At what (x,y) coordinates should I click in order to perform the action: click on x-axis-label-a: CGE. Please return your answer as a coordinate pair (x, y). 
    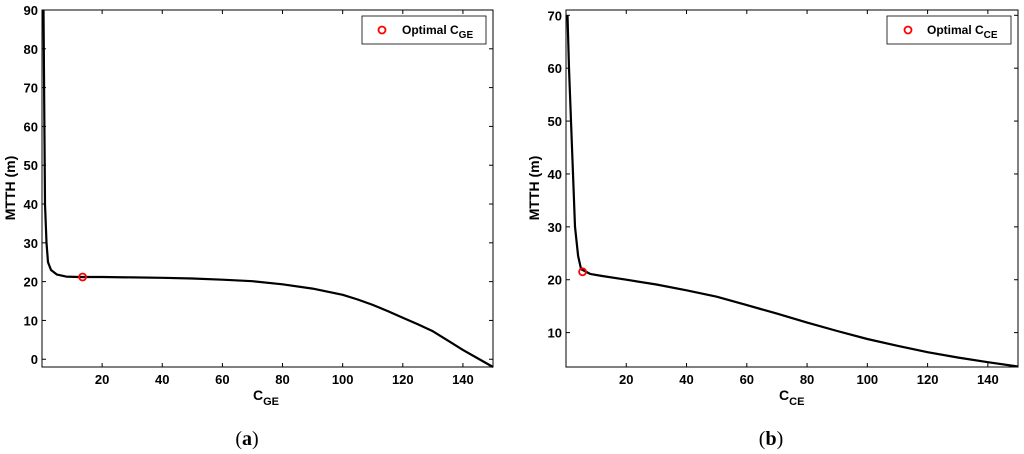
    Looking at the image, I should click on (266, 397).